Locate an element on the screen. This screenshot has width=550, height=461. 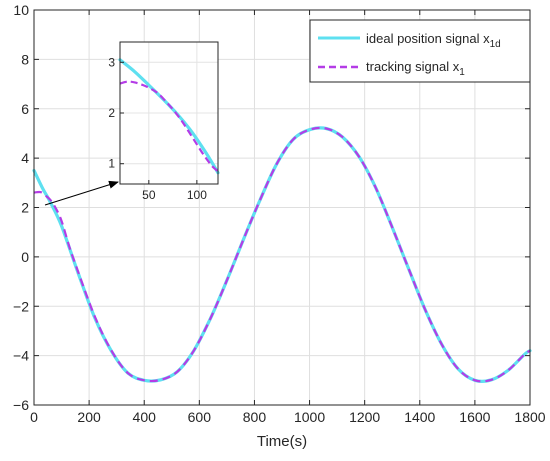
inset-plot: 50 100 1 2 3 is located at coordinates (164, 121).